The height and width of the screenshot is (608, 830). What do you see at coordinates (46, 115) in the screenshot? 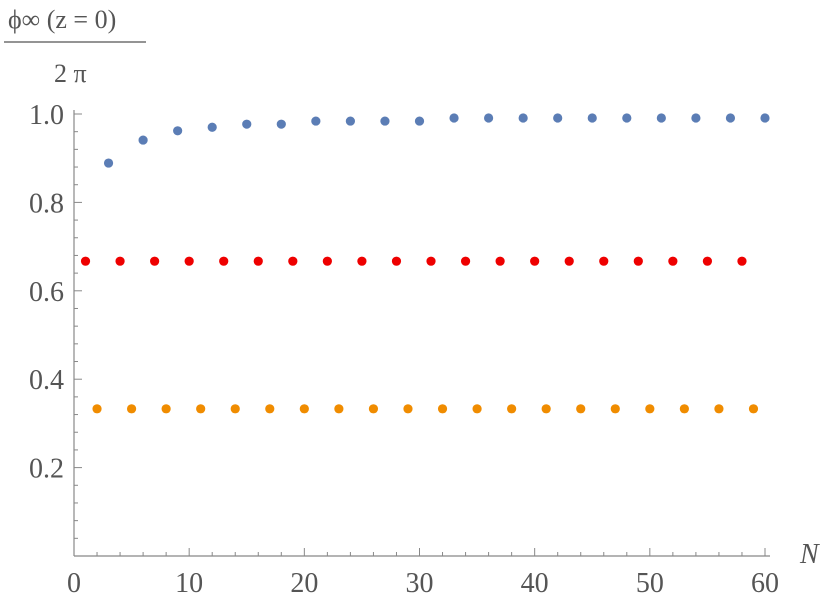
I see `y-tick-label: 1.0` at bounding box center [46, 115].